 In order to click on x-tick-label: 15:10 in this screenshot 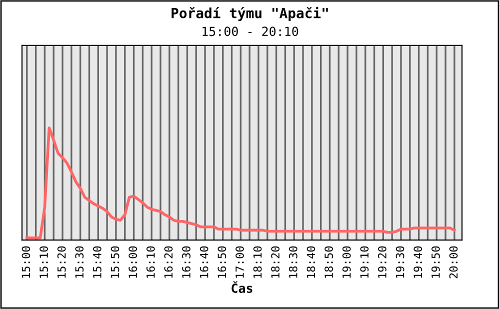, I will do `click(44, 262)`.